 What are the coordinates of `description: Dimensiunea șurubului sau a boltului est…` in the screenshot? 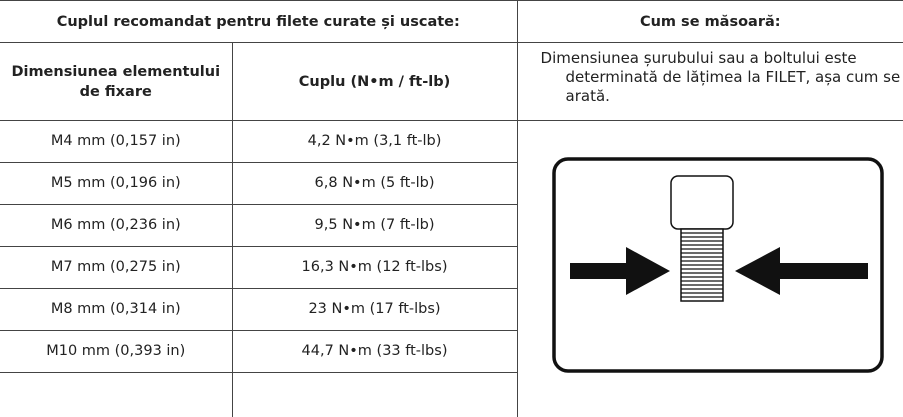 It's located at (710, 82).